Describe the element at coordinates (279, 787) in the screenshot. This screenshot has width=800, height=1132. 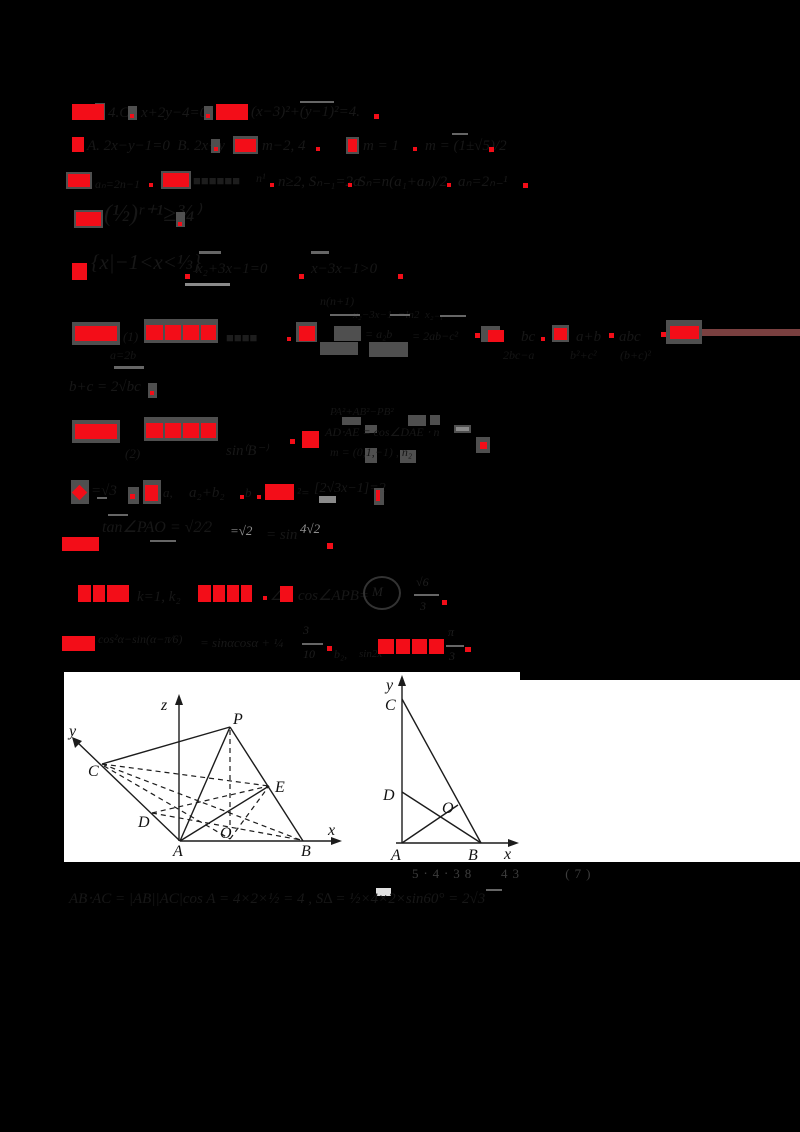
I see `svg-text: E` at that location.